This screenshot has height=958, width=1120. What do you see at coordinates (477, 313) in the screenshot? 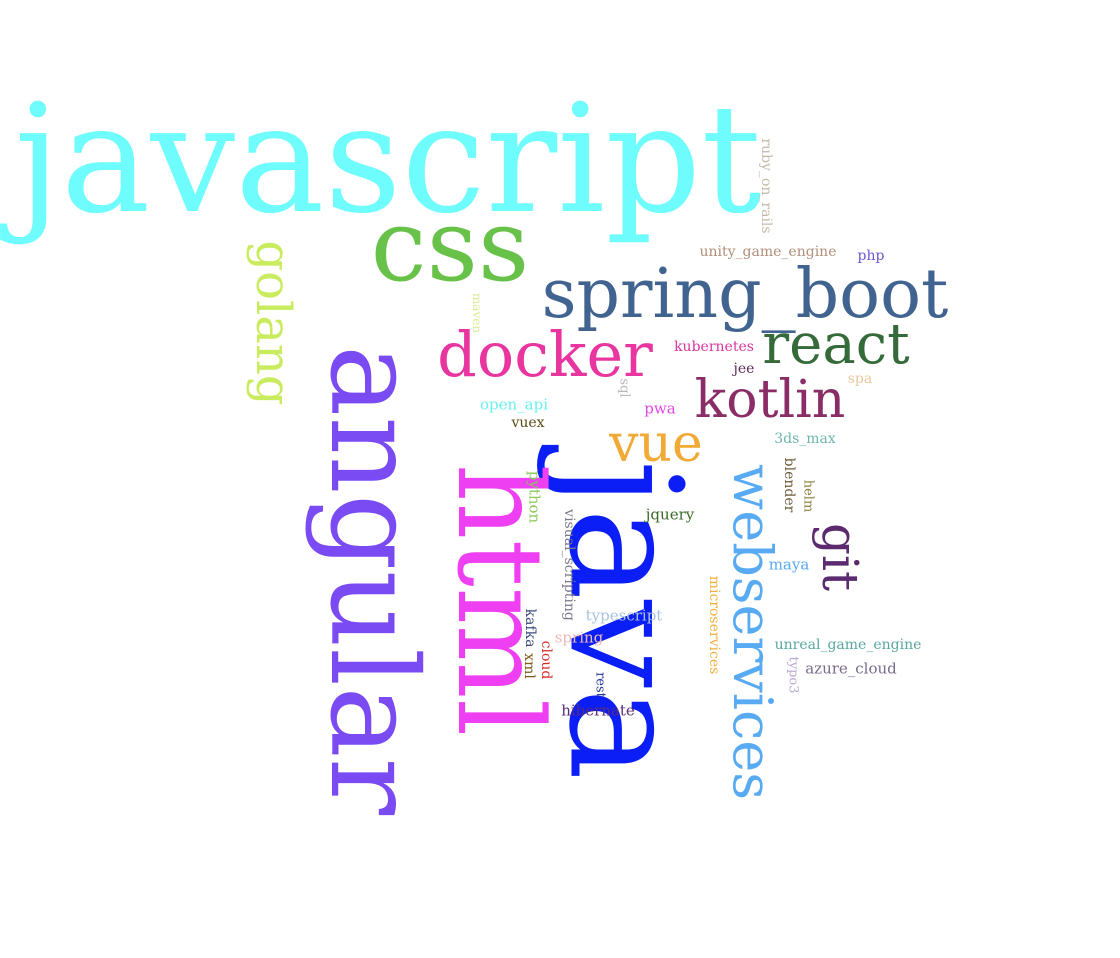
I see `word-maven: maven` at bounding box center [477, 313].